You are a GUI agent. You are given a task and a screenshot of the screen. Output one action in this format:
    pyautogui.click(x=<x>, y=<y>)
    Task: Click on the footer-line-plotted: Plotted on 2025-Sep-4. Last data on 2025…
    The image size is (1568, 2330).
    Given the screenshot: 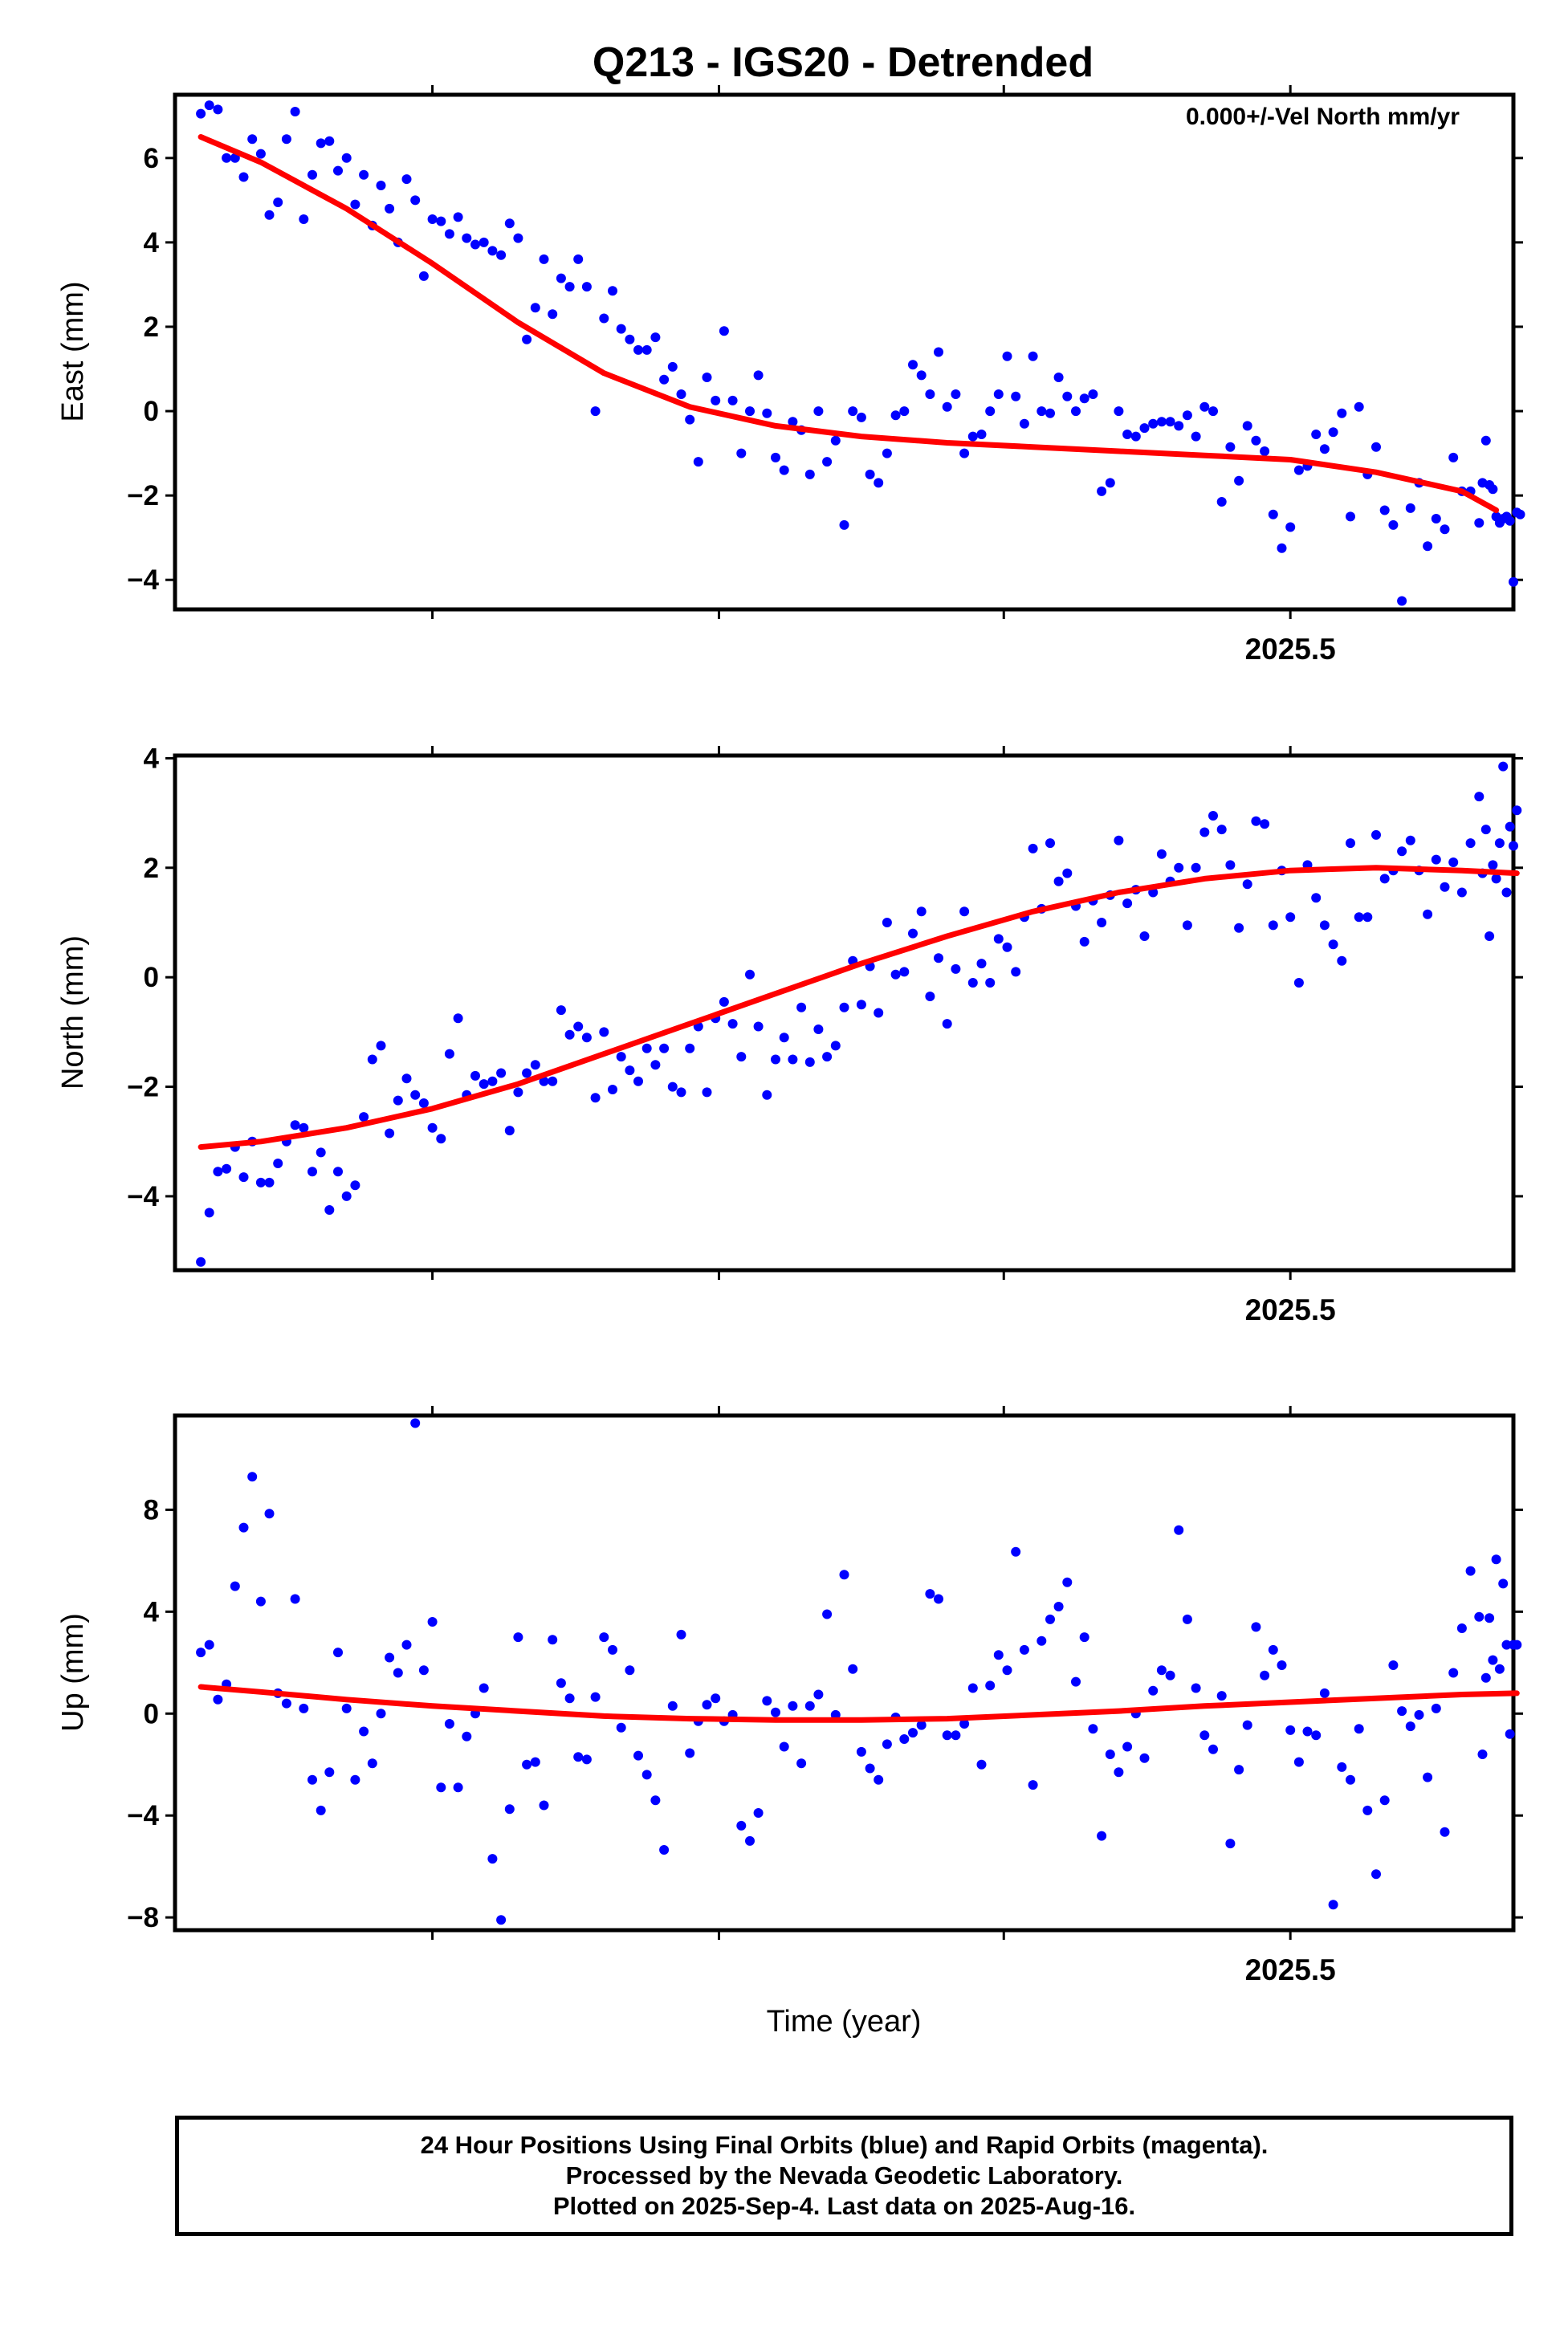 What is the action you would take?
    pyautogui.click(x=844, y=2206)
    